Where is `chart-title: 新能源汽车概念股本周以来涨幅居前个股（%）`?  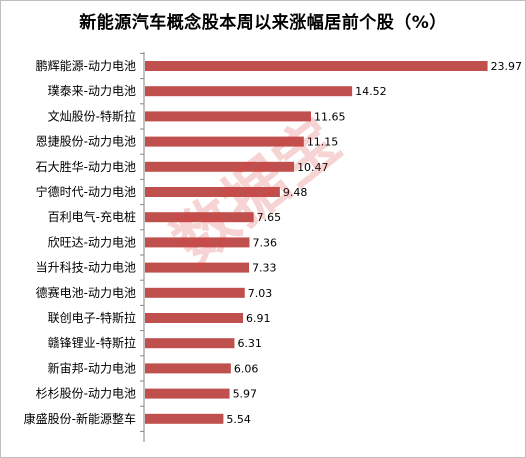 chart-title: 新能源汽车概念股本周以来涨幅居前个股（%） is located at coordinates (263, 23).